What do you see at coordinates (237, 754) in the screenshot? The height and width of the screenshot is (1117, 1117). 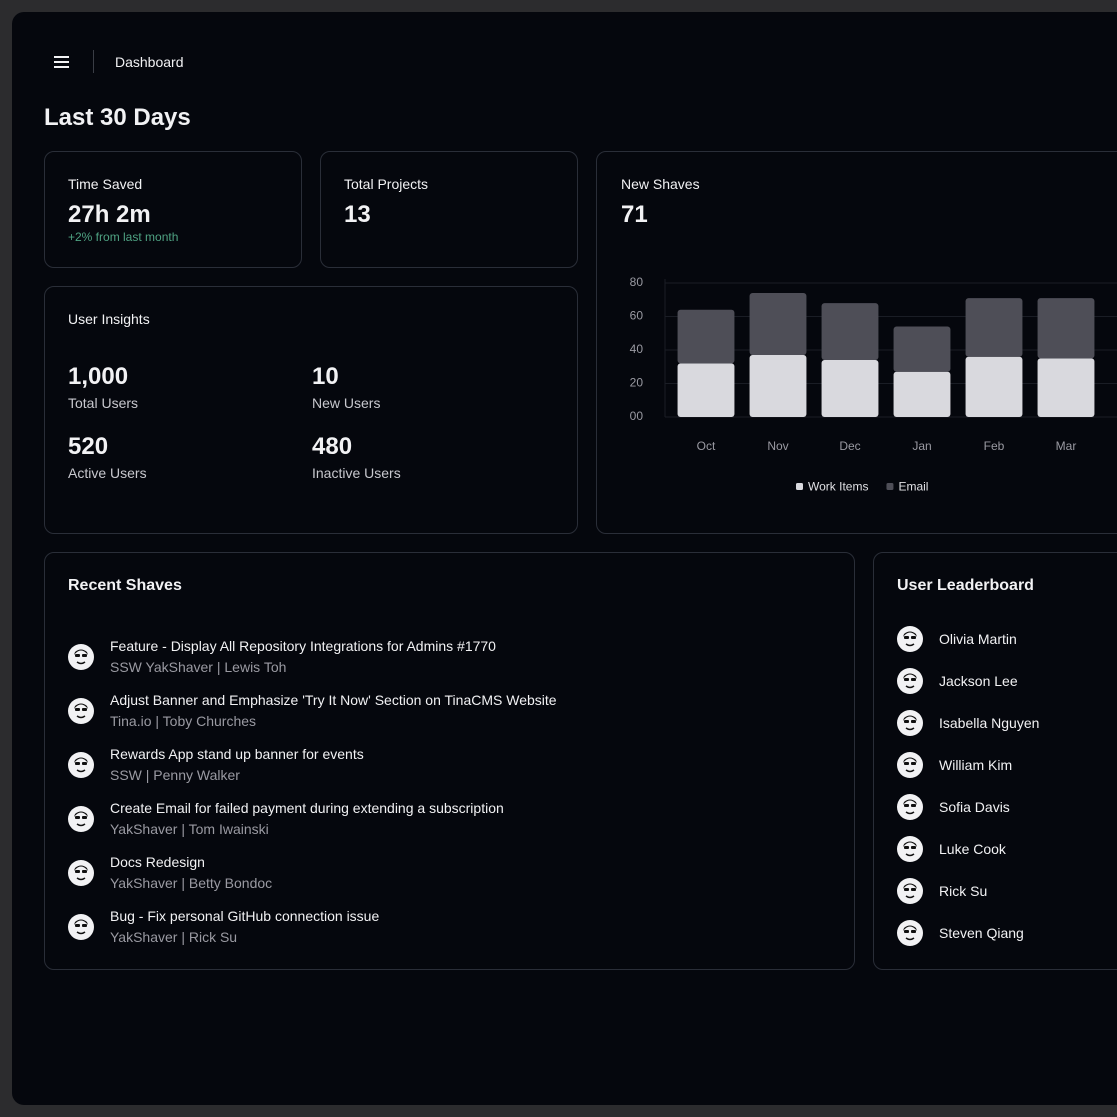 I see `shave-title: Rewards App stand up banner for events` at bounding box center [237, 754].